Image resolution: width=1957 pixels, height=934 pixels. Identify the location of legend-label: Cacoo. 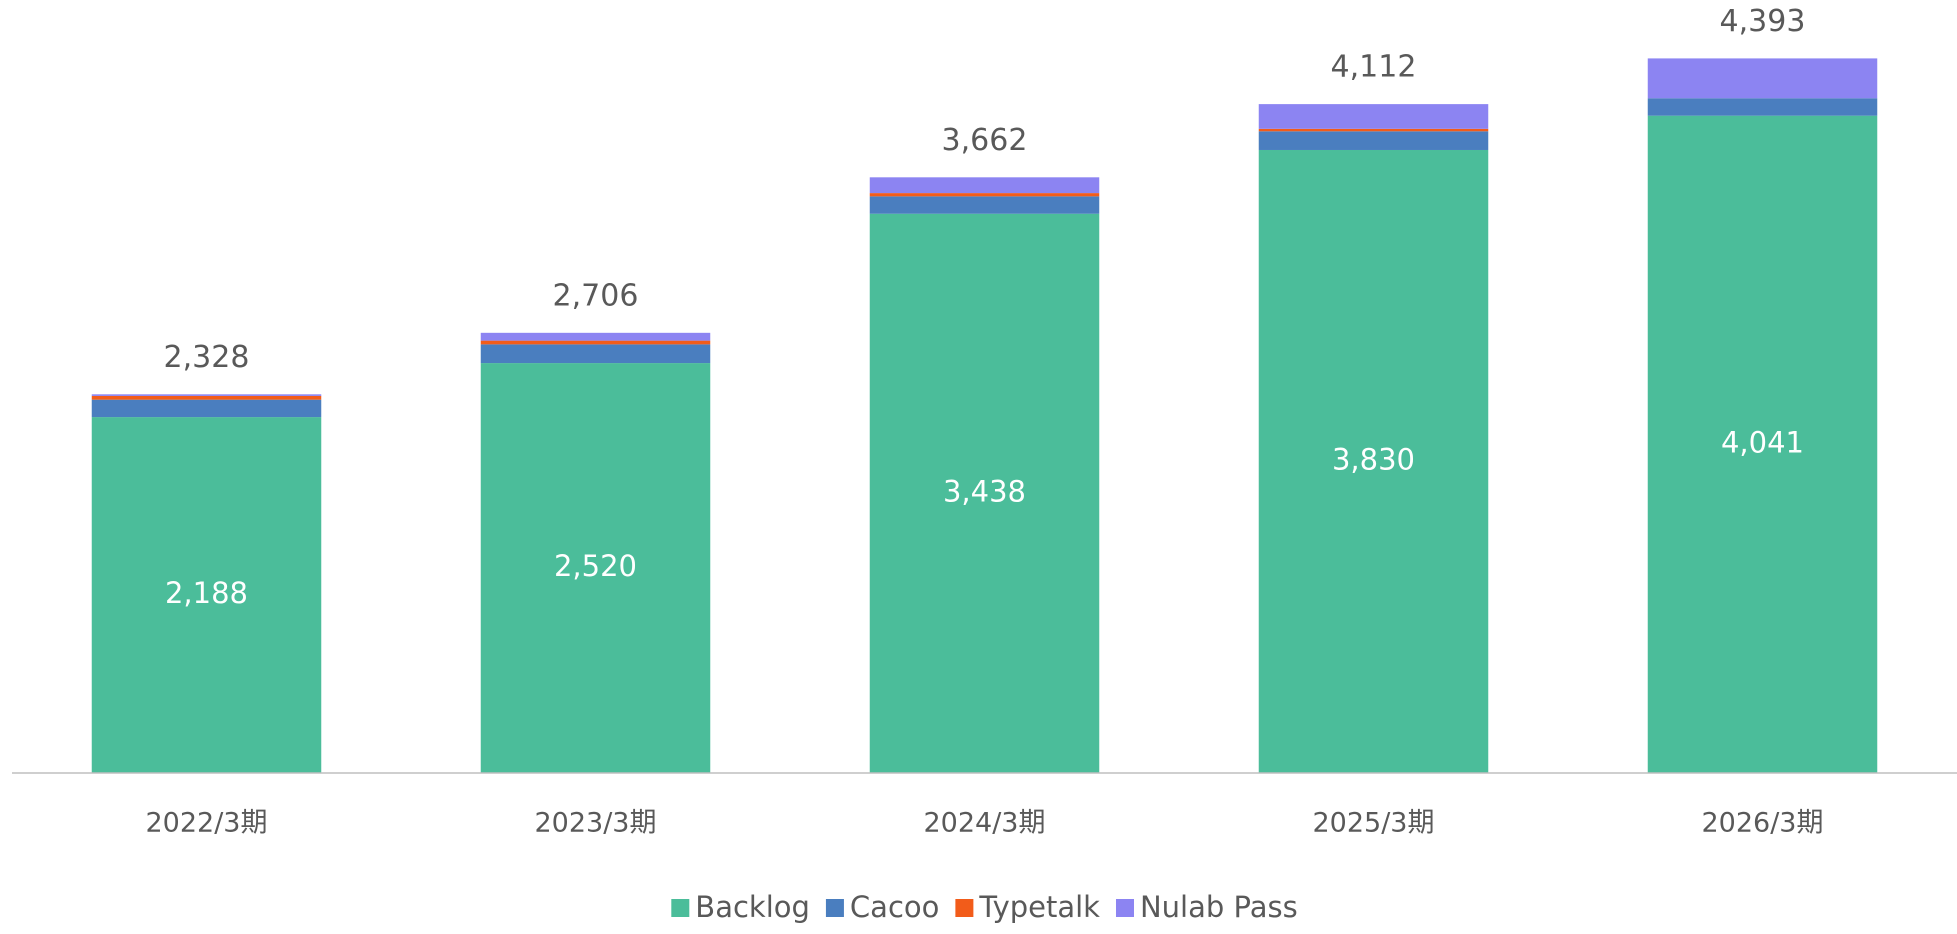
(894, 907).